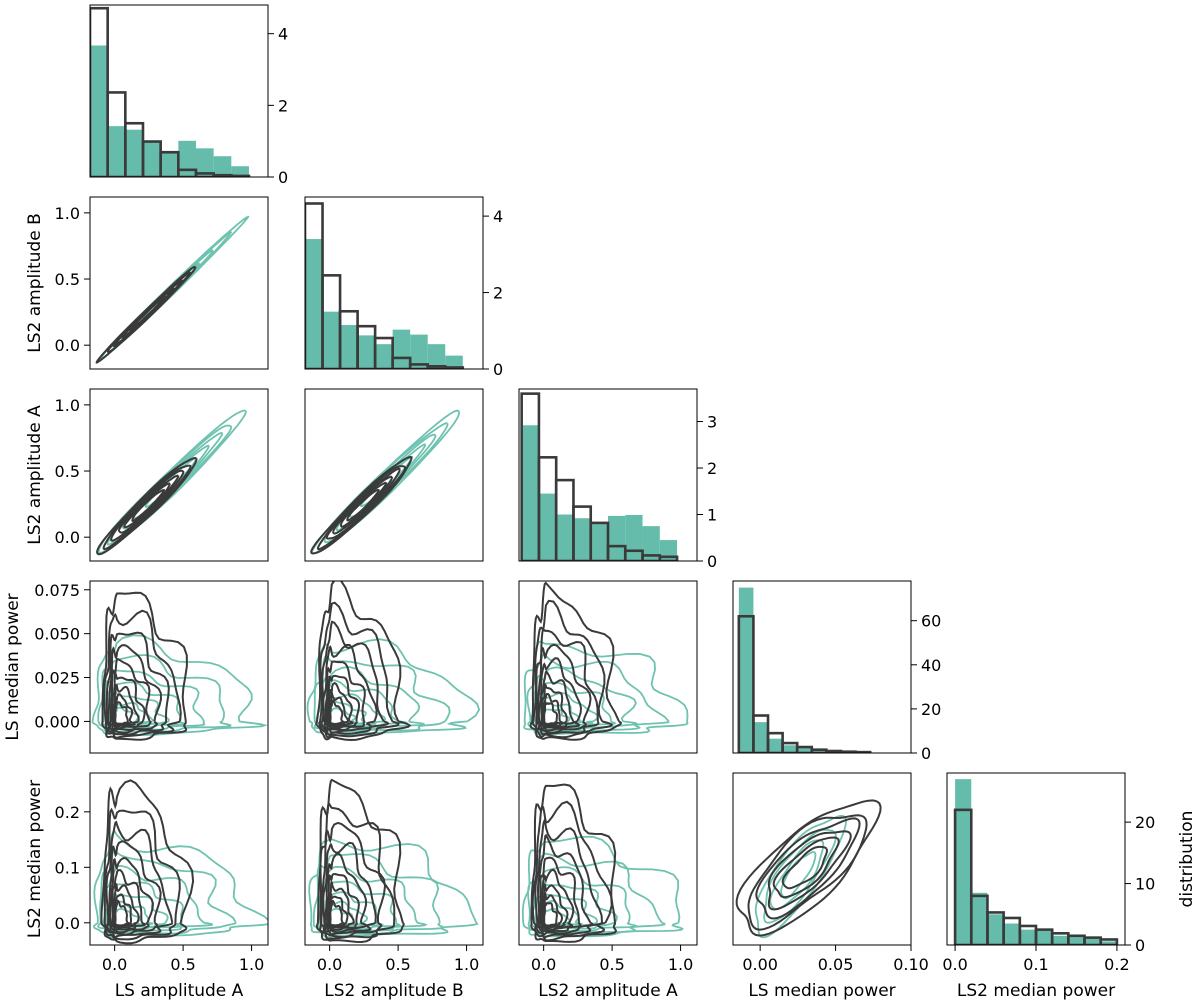 This screenshot has height=1000, width=1200. What do you see at coordinates (712, 515) in the screenshot?
I see `tick-label: 1` at bounding box center [712, 515].